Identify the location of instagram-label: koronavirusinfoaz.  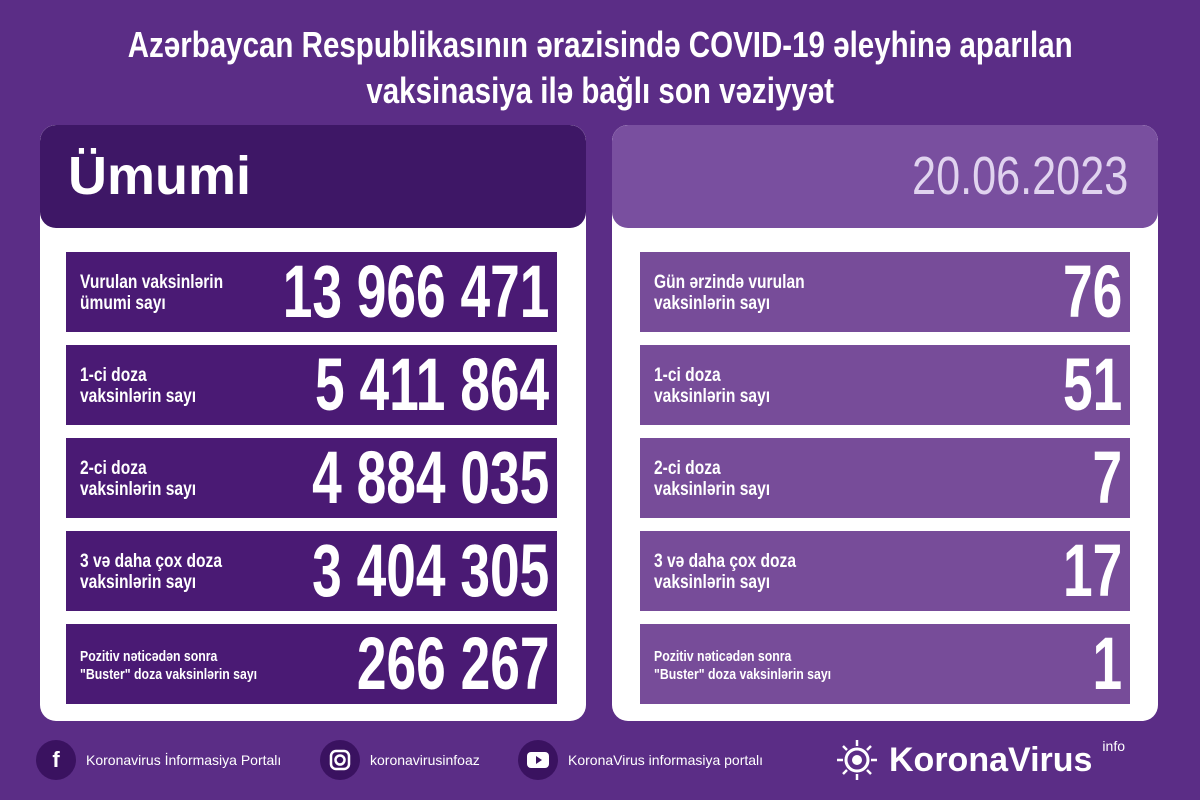
(425, 760).